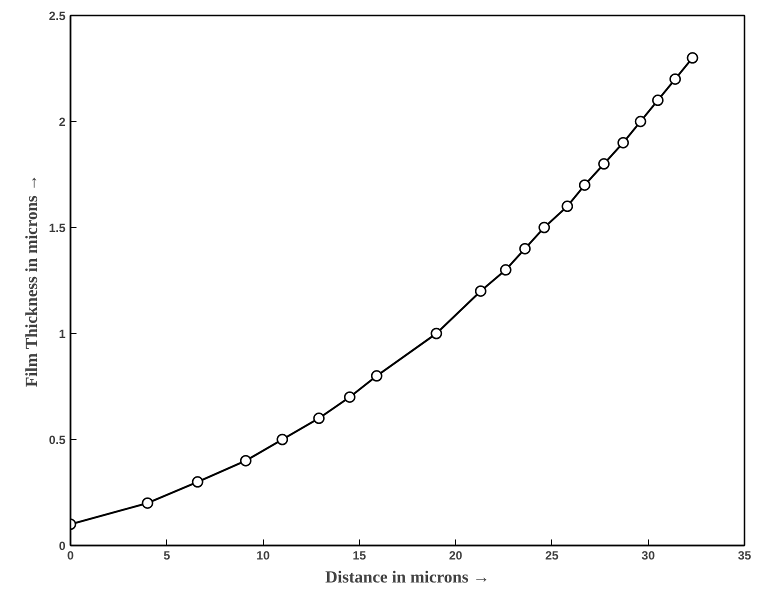 The width and height of the screenshot is (769, 615). What do you see at coordinates (359, 555) in the screenshot?
I see `x-tick-label: 15` at bounding box center [359, 555].